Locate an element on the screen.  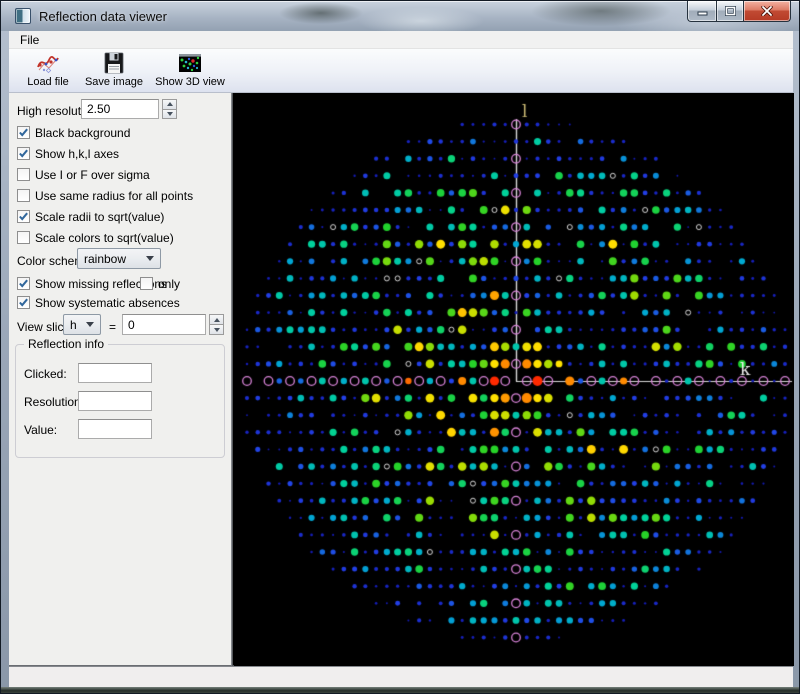
checkbox-label-show-systematic-absences: Show systematic absences is located at coordinates (107, 302).